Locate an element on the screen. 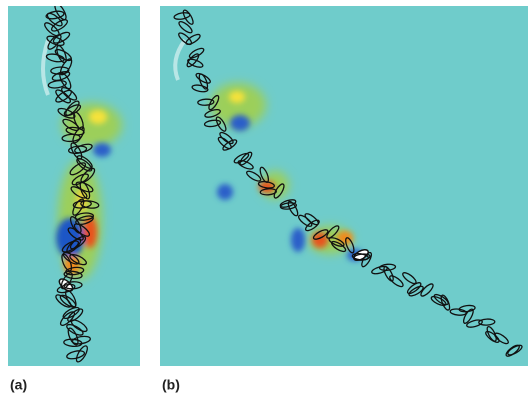  panel-label: (a) is located at coordinates (18, 385).